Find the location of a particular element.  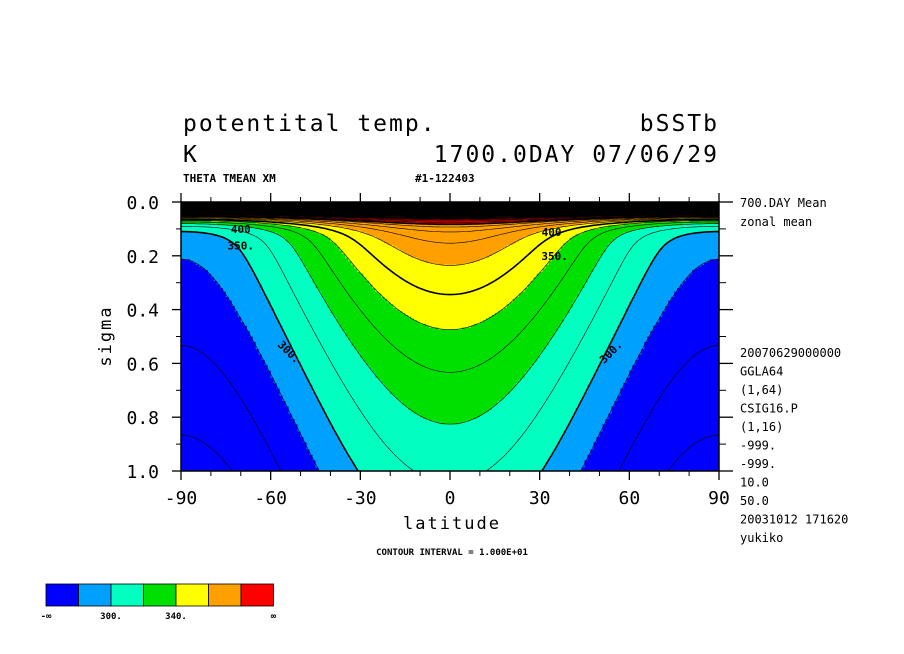

experiment-name: bSSTb is located at coordinates (679, 124).